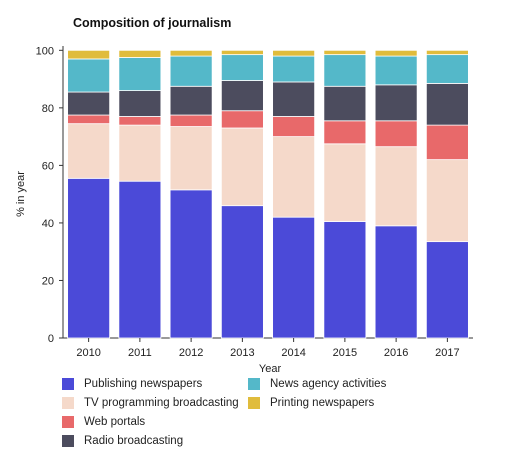  What do you see at coordinates (270, 369) in the screenshot?
I see `x-axis-label: Year` at bounding box center [270, 369].